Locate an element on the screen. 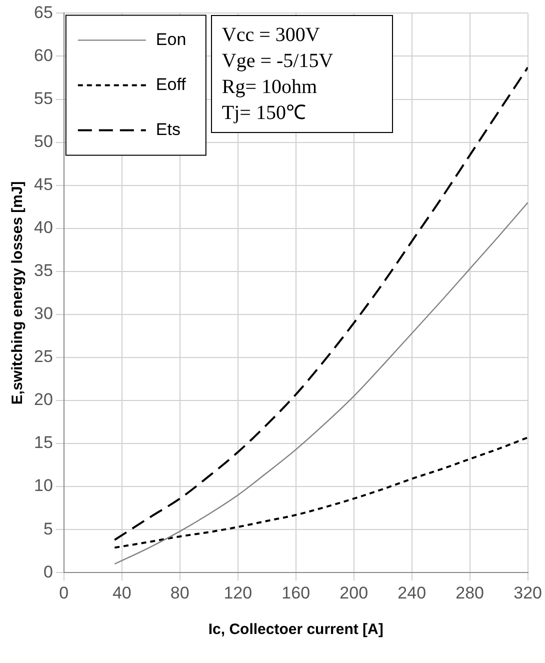  y-tick-label: 10 is located at coordinates (43, 486).